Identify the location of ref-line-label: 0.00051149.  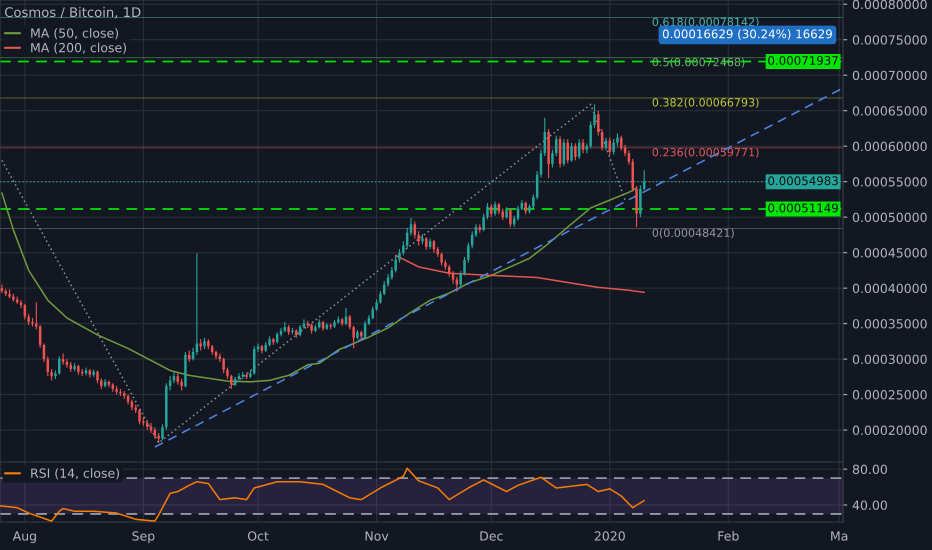
(803, 208).